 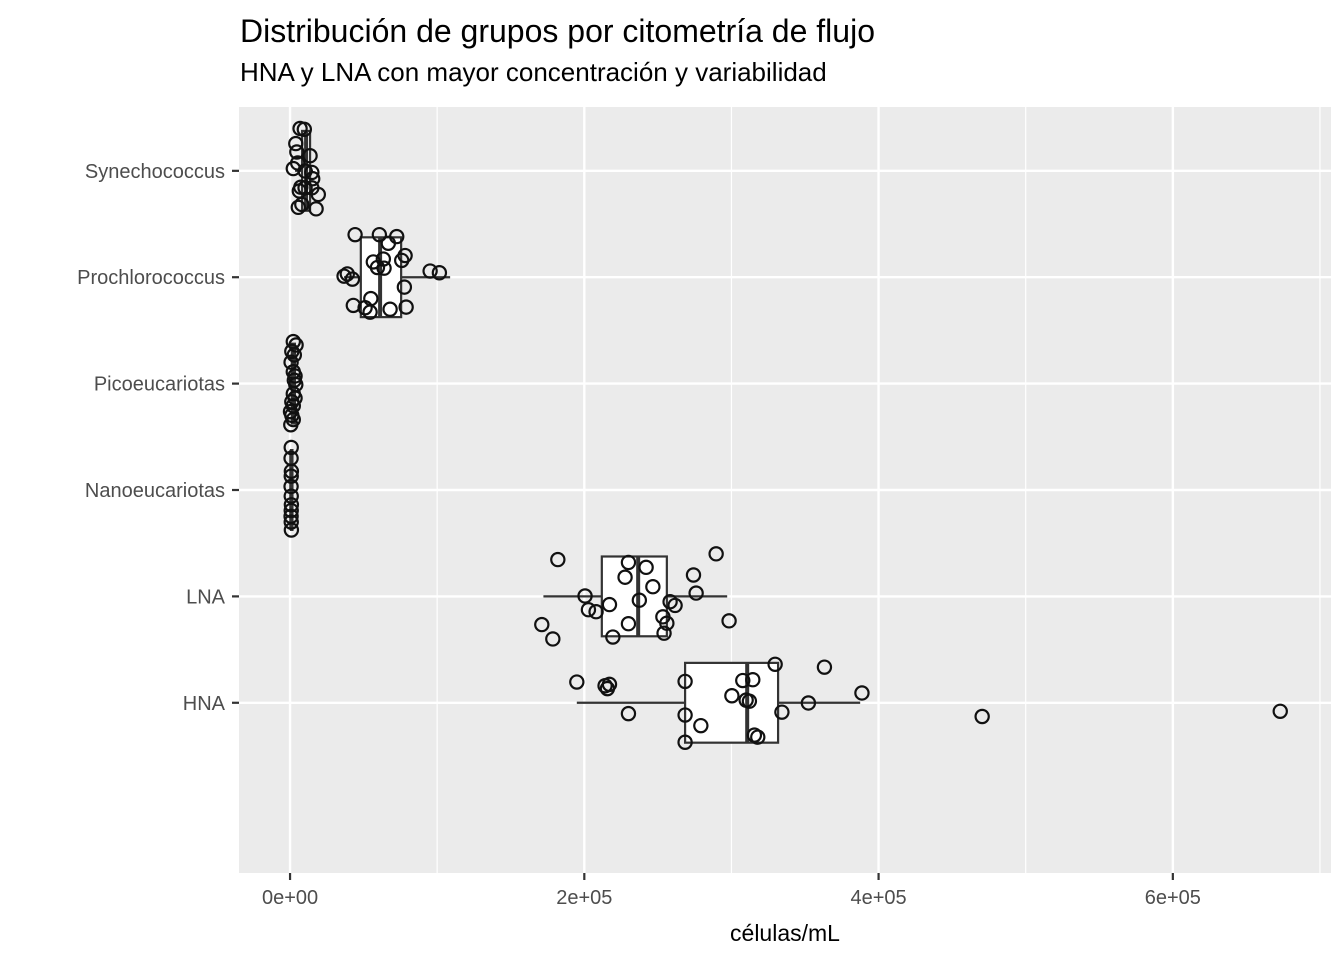 What do you see at coordinates (151, 278) in the screenshot?
I see `y-tick-label-prochlorococcus: Prochlorococcus` at bounding box center [151, 278].